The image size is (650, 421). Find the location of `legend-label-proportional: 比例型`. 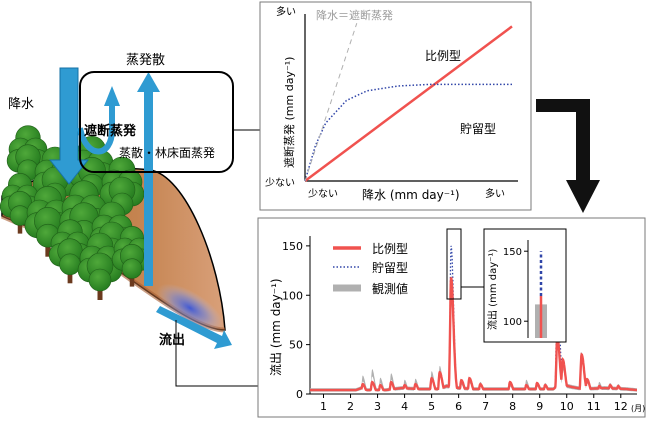

legend-label-proportional: 比例型 is located at coordinates (390, 249).